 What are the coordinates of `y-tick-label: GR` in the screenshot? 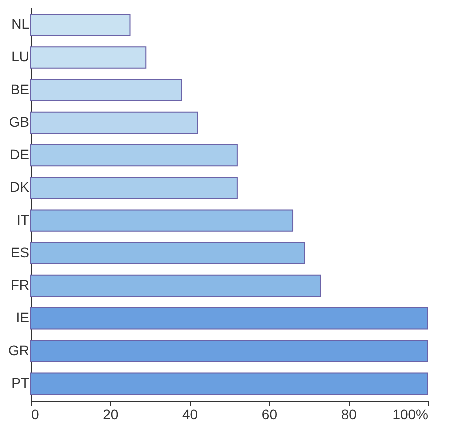 It's located at (19, 350).